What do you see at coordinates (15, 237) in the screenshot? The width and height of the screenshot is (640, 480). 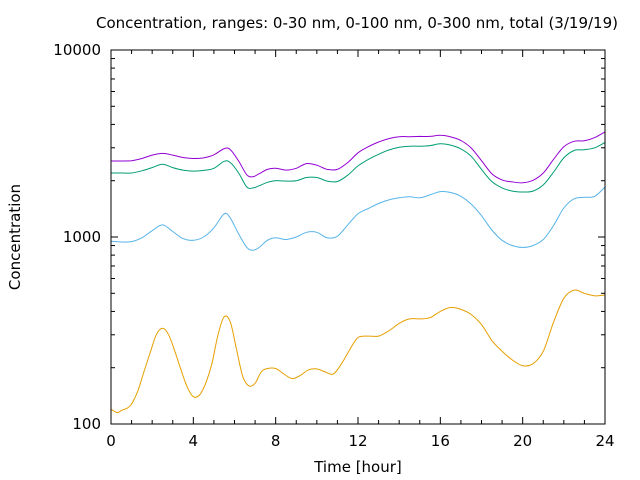 I see `y-axis-label: Concentration` at bounding box center [15, 237].